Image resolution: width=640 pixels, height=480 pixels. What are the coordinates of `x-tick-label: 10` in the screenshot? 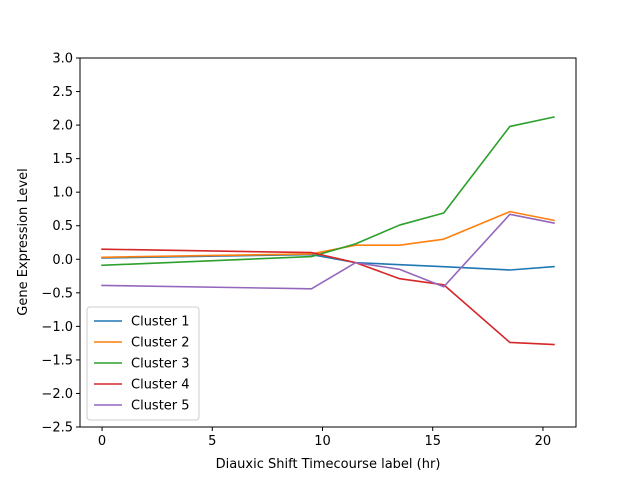 It's located at (322, 441).